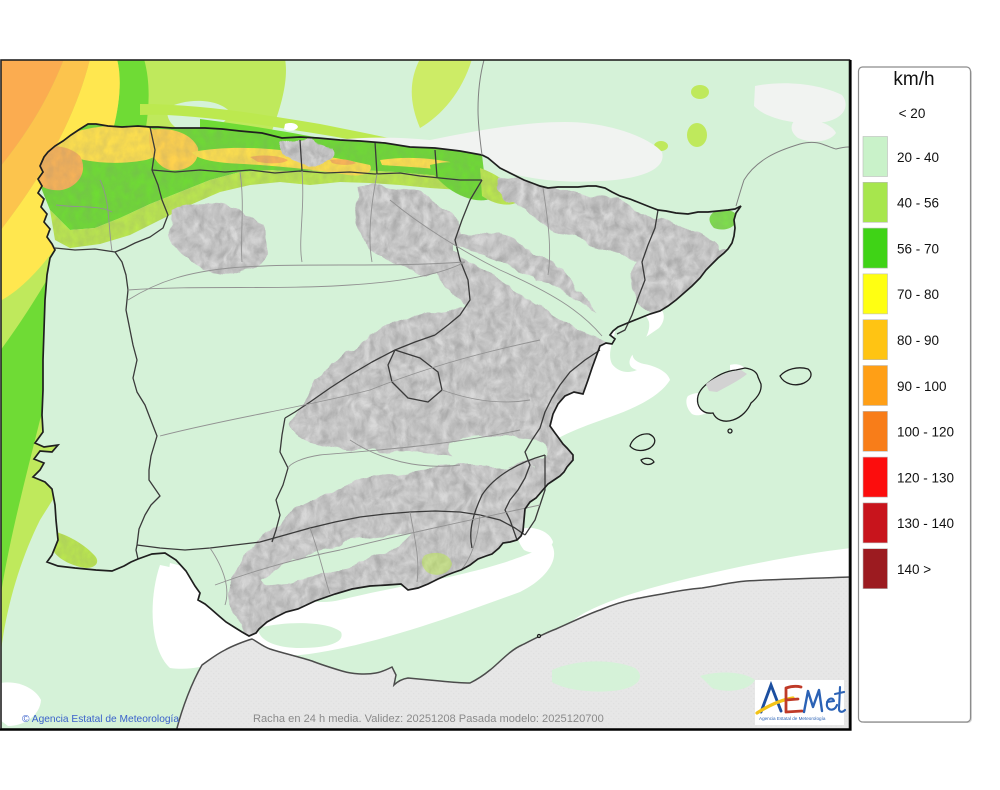 The width and height of the screenshot is (1000, 790). Describe the element at coordinates (925, 523) in the screenshot. I see `svg-text: 130 - 140` at that location.